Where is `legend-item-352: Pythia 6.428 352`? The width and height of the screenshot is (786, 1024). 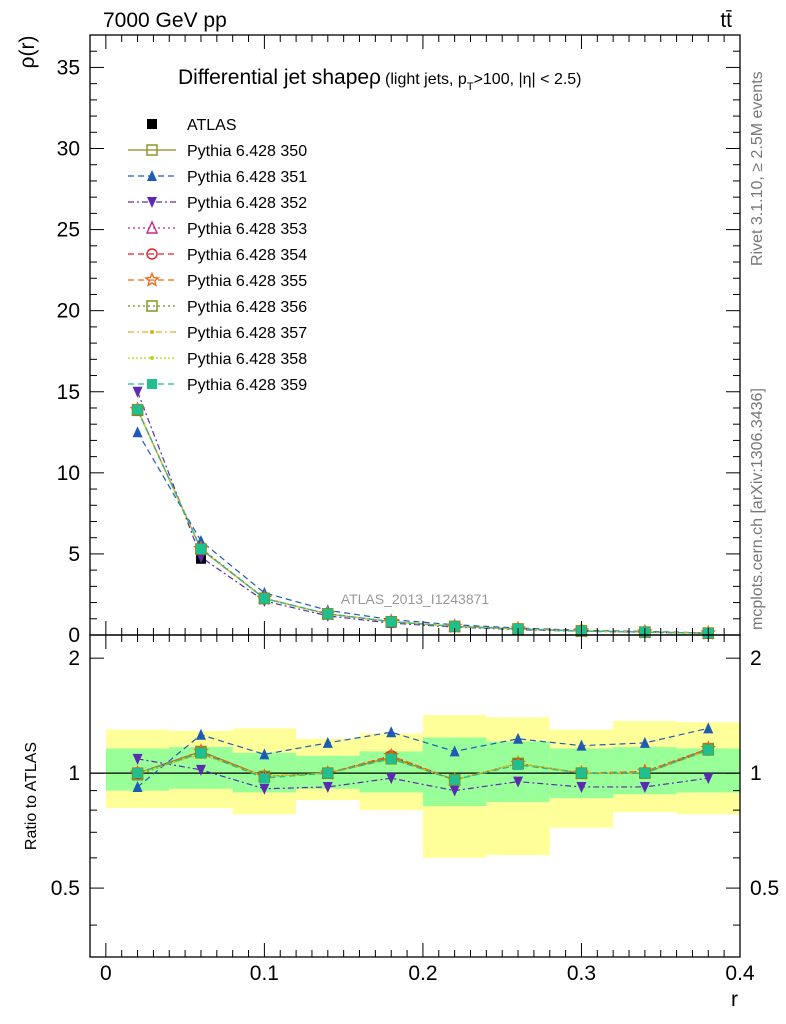
legend-item-352: Pythia 6.428 352 is located at coordinates (217, 203).